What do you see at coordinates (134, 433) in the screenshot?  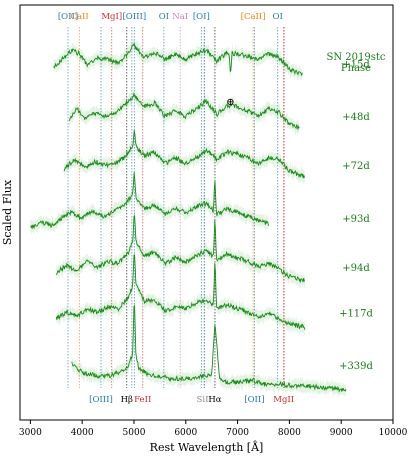 I see `x-tick-label: 5000` at bounding box center [134, 433].